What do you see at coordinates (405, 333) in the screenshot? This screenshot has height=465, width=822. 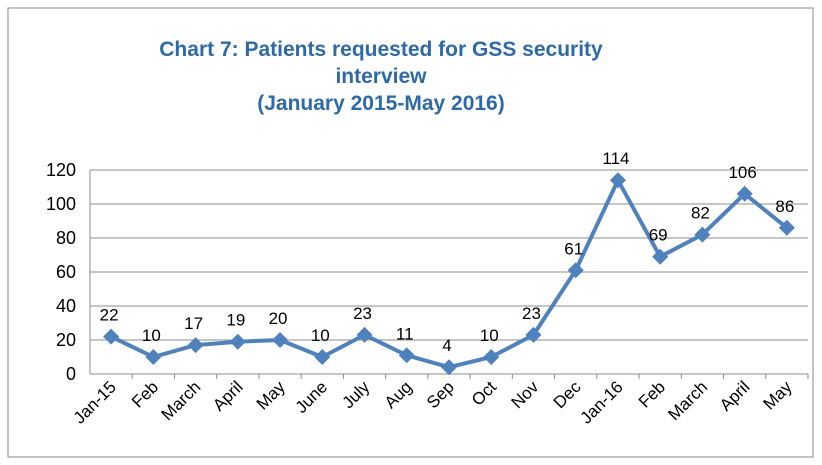 I see `data-label: 11` at bounding box center [405, 333].